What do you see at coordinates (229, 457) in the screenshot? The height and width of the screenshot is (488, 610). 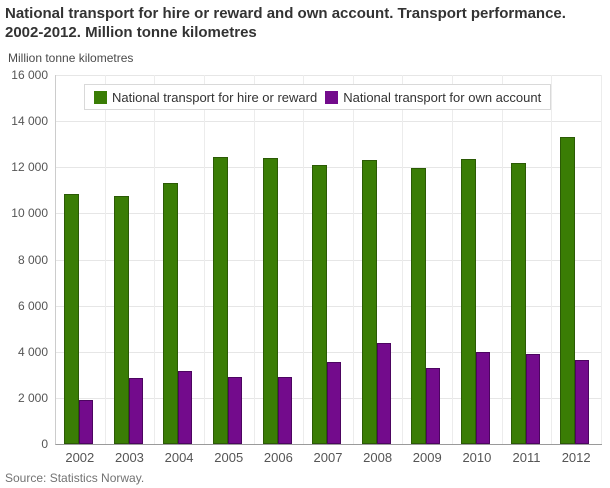 I see `x-tick-label-2005: 2005` at bounding box center [229, 457].